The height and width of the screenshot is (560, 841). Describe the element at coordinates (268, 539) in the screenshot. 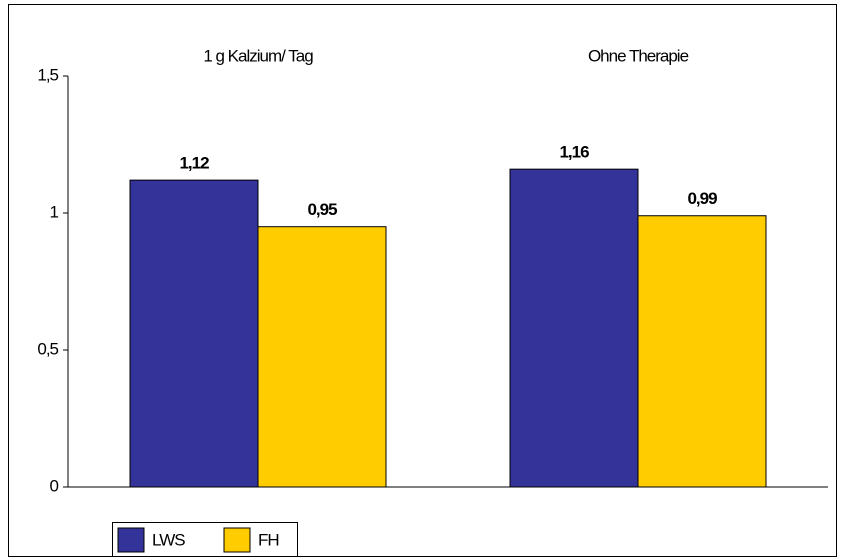

I see `legend-label: FH` at that location.